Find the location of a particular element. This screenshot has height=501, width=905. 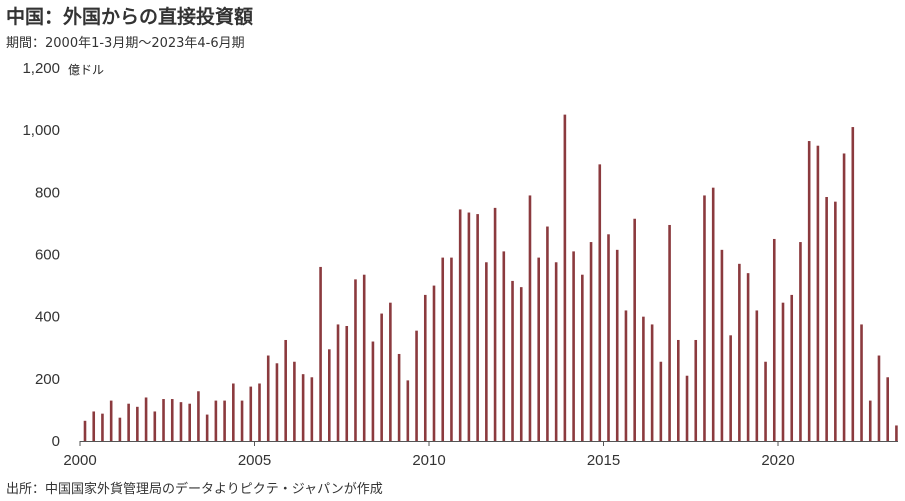

y-tick-label: 400 is located at coordinates (47, 317).